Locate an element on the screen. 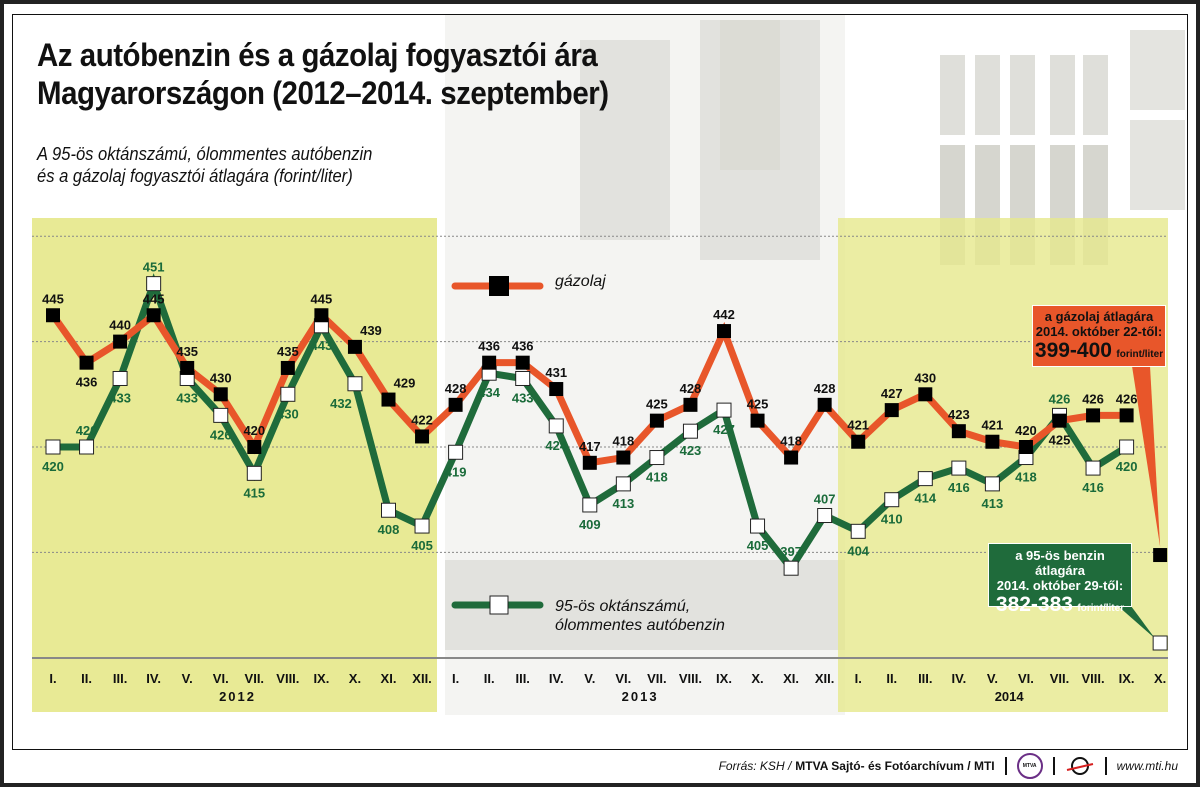 The height and width of the screenshot is (787, 1200). petrol-data-label: 413 is located at coordinates (993, 503).